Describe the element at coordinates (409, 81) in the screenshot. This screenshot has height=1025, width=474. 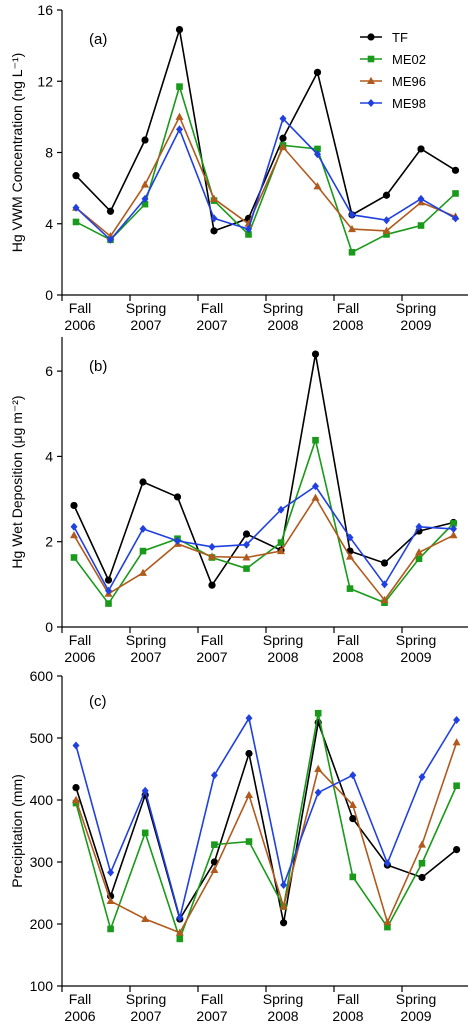
I see `legend-label: ME96` at that location.